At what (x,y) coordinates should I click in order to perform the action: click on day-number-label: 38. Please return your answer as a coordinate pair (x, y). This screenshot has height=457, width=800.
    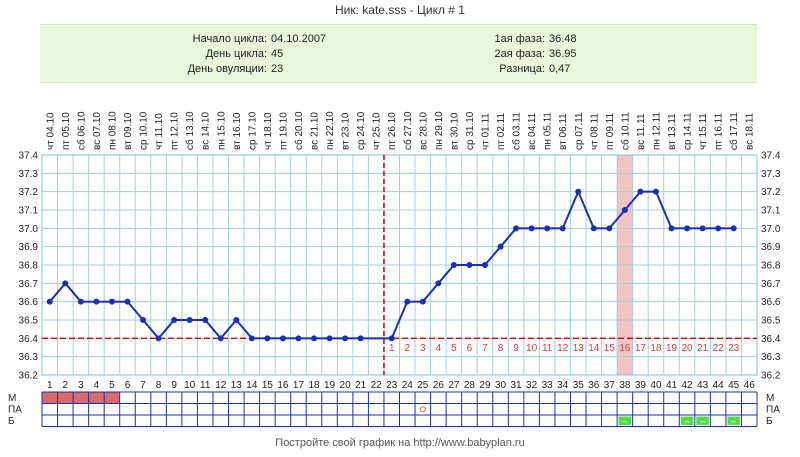
    Looking at the image, I should click on (625, 385).